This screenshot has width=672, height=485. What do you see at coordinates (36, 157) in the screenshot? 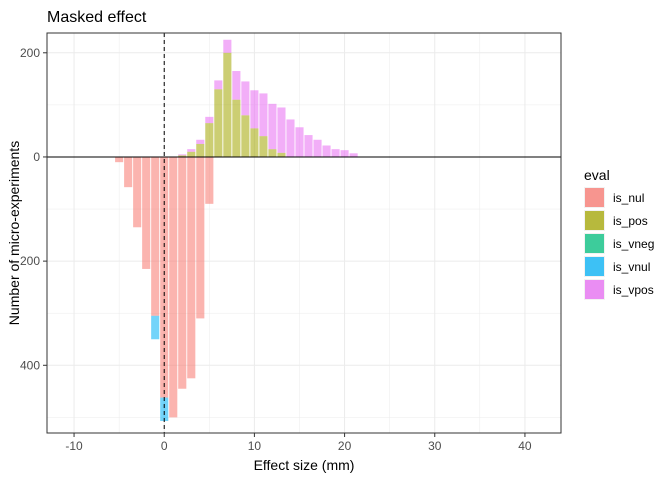
I see `y-tick-label: 0` at bounding box center [36, 157].